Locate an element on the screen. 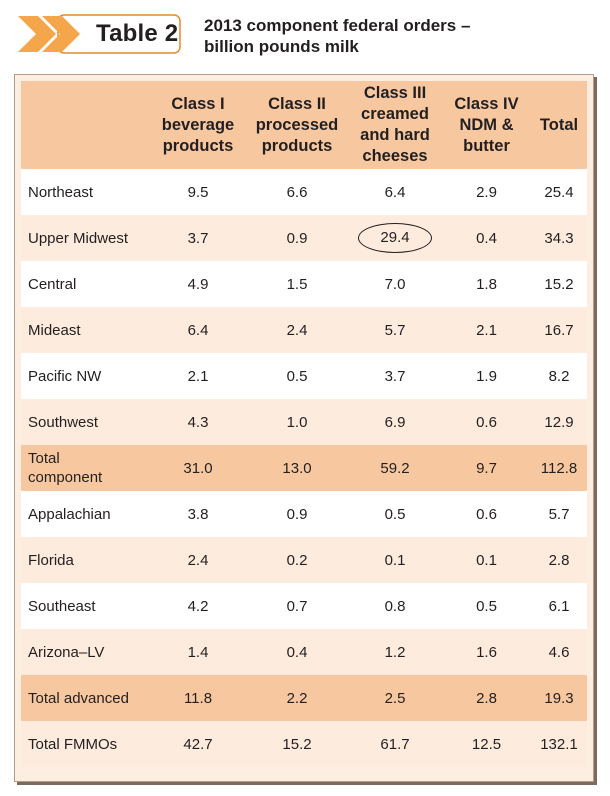 The width and height of the screenshot is (610, 796). circled-value: 29.4 is located at coordinates (395, 238).